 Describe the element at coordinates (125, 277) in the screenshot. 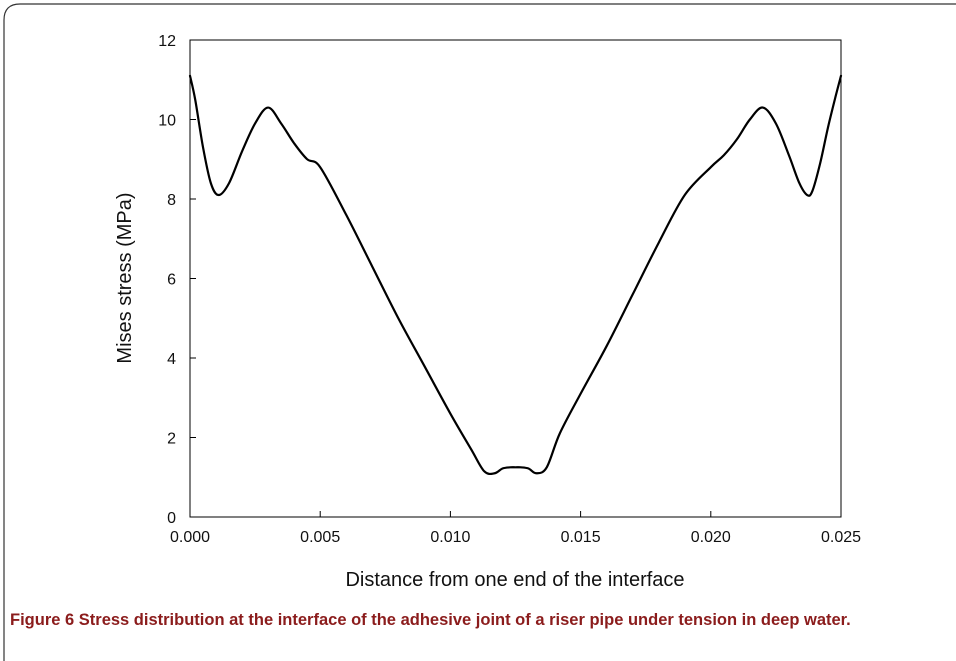

I see `y-axis-label: Mises stress (MPa)` at that location.